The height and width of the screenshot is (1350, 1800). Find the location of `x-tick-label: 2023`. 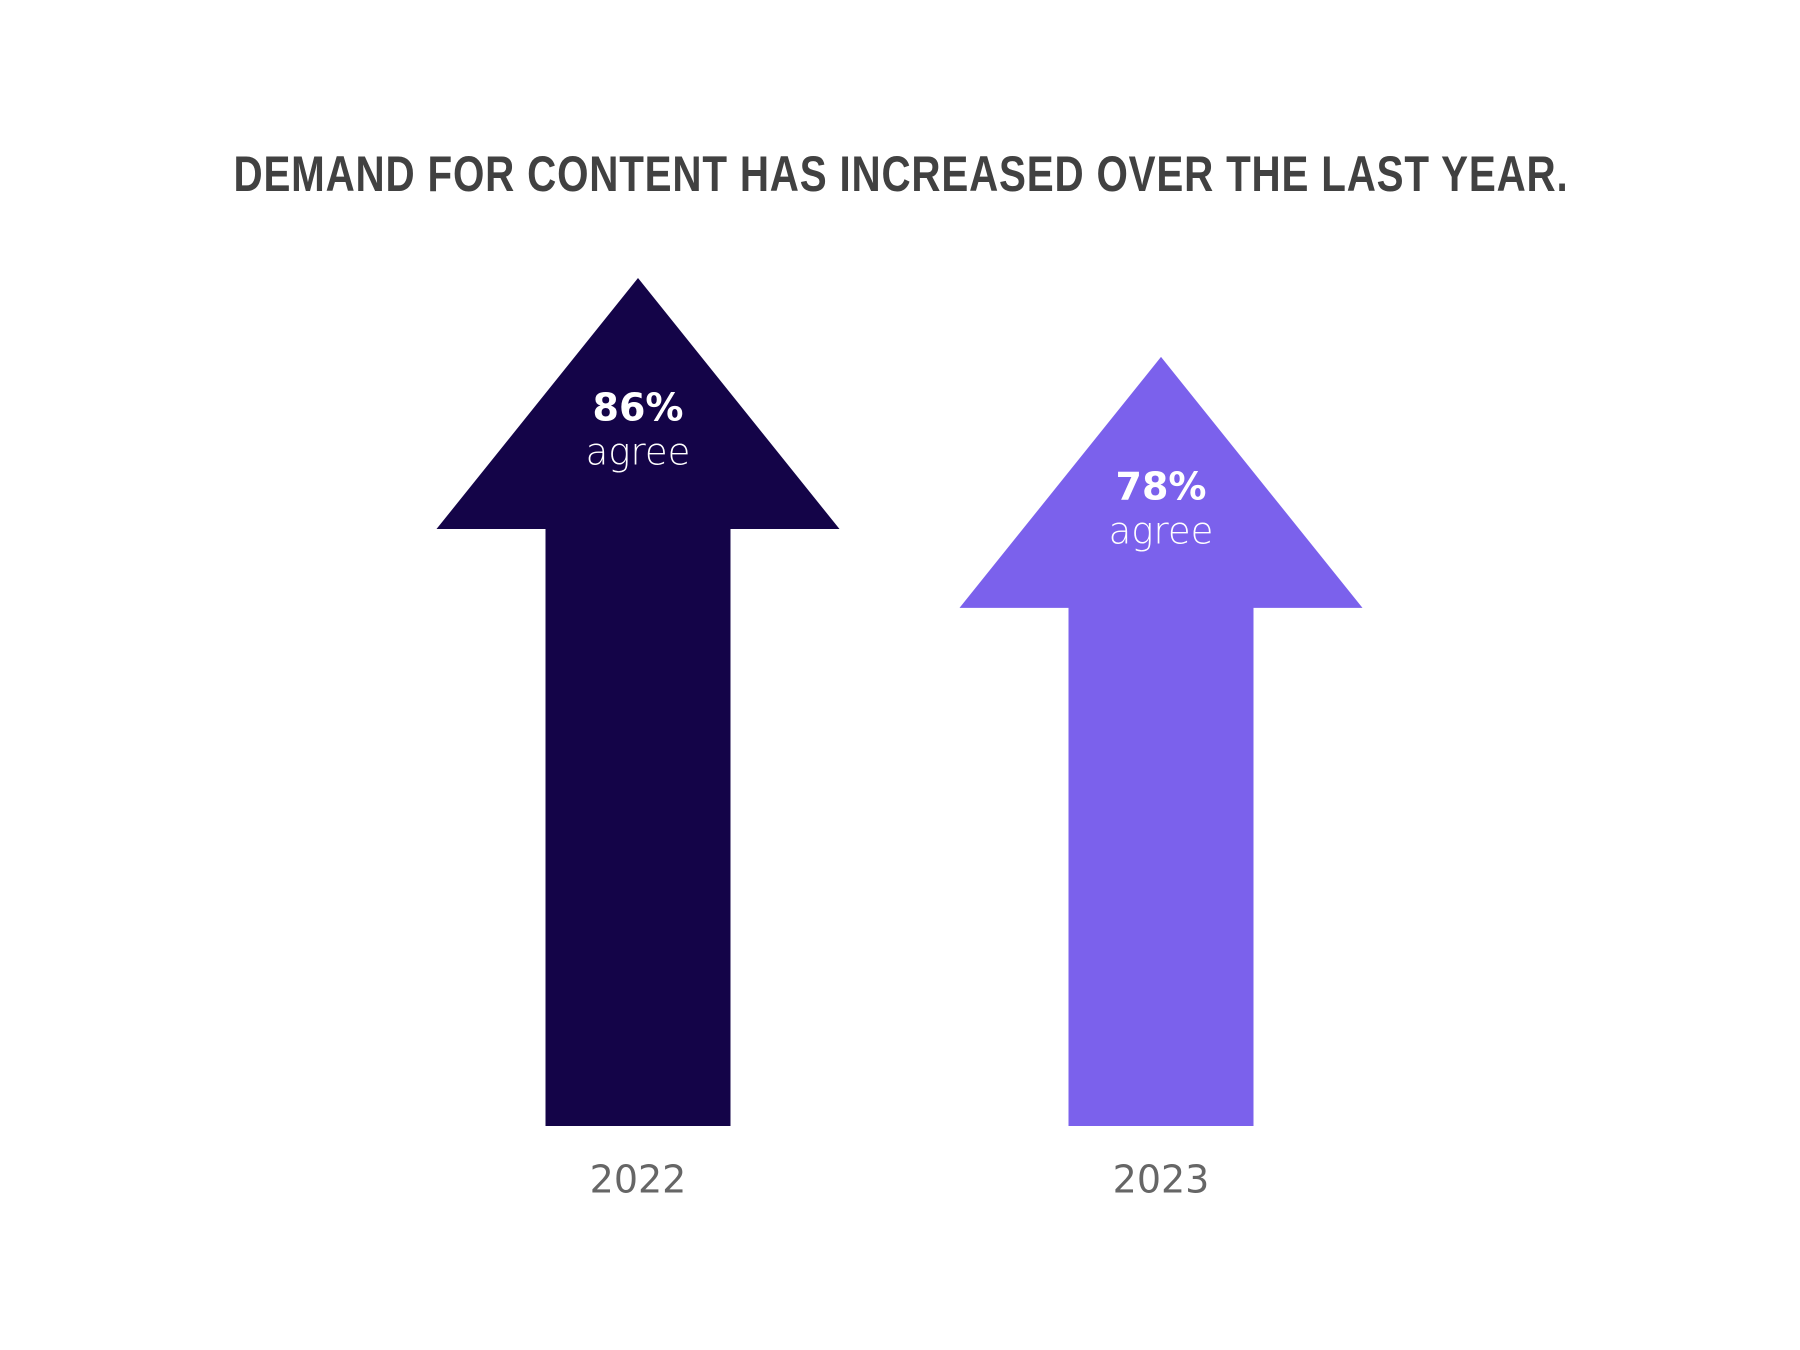

x-tick-label: 2023 is located at coordinates (1161, 1180).